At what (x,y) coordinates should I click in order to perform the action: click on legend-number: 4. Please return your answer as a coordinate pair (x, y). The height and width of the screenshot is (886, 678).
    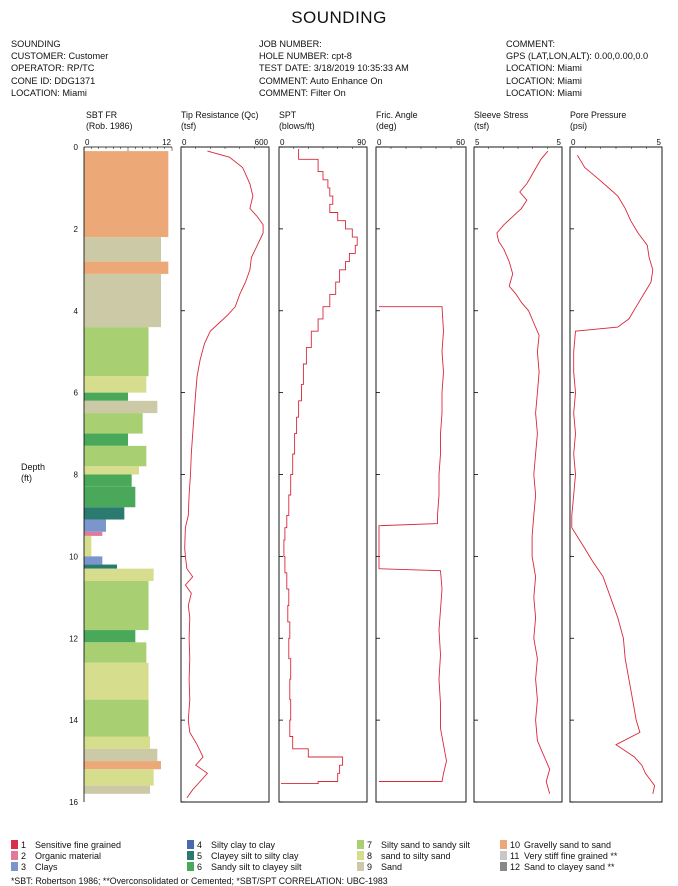
    Looking at the image, I should click on (200, 845).